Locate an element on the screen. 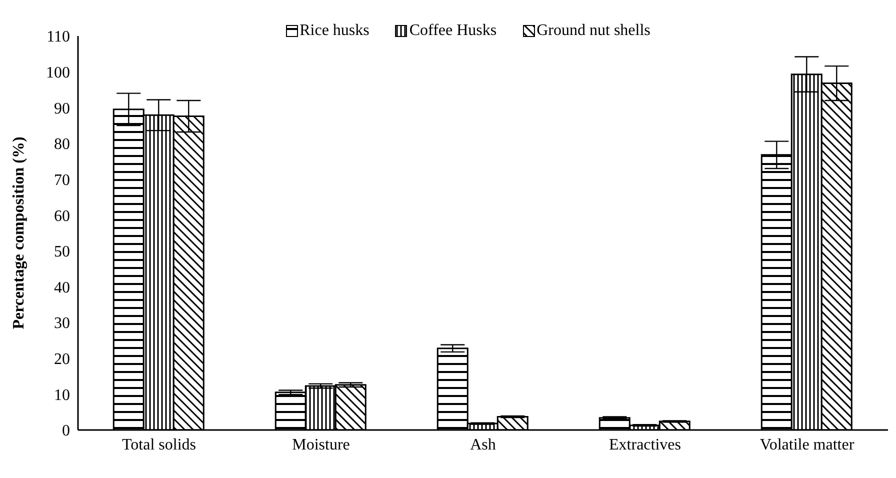 This screenshot has height=478, width=896. y-tick-label: 0 is located at coordinates (66, 431).